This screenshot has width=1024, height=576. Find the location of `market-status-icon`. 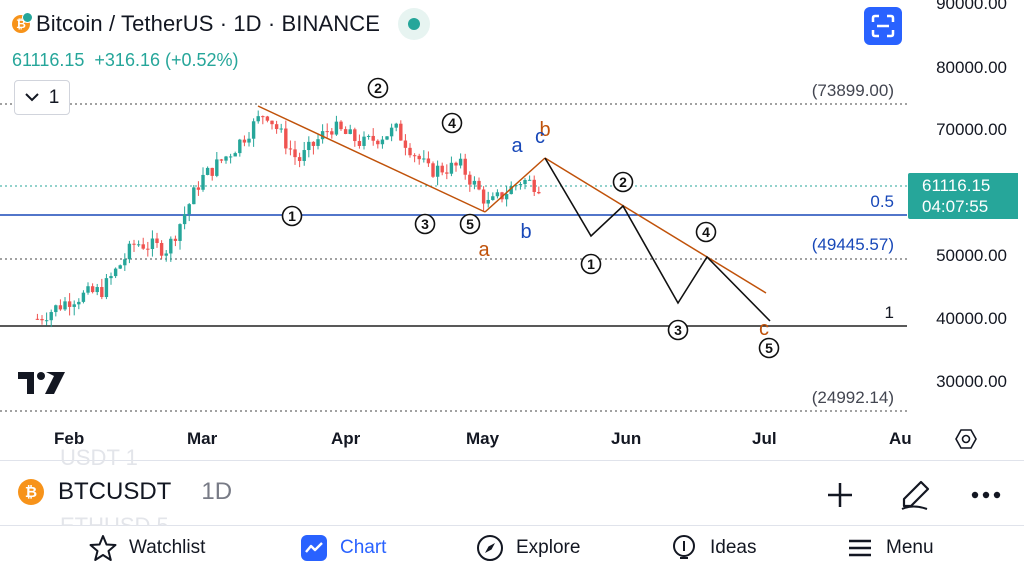

market-status-icon is located at coordinates (414, 24).